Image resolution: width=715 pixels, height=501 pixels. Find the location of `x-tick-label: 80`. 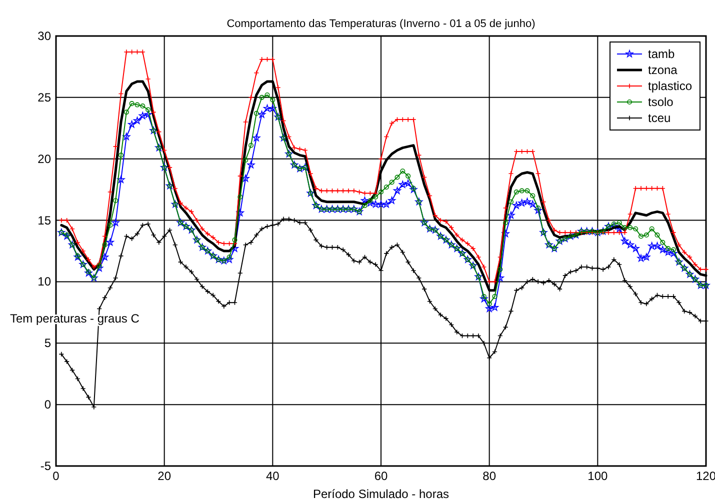

x-tick-label: 80 is located at coordinates (489, 476).